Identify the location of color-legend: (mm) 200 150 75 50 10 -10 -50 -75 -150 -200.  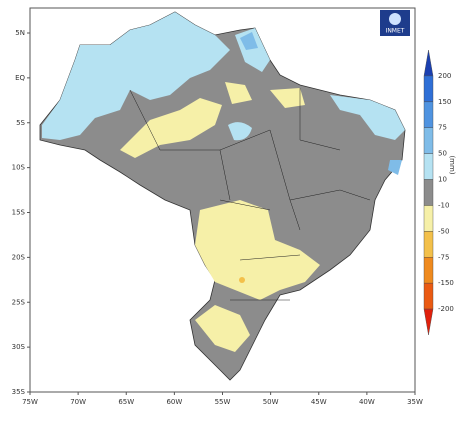
(439, 192).